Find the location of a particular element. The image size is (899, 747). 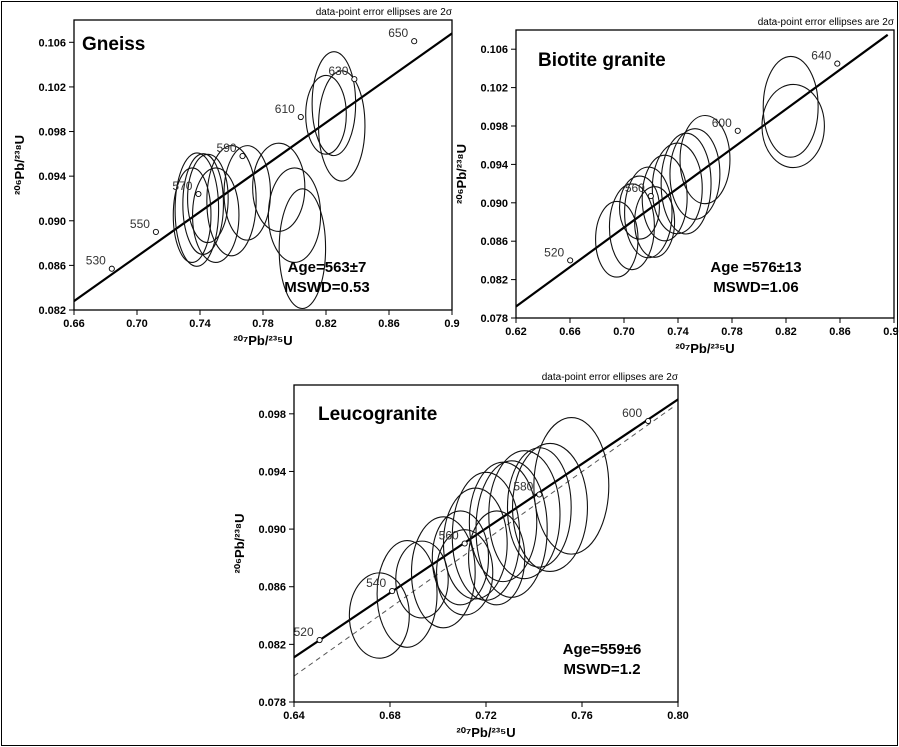

x-tick-label: 0.68 is located at coordinates (389, 716).